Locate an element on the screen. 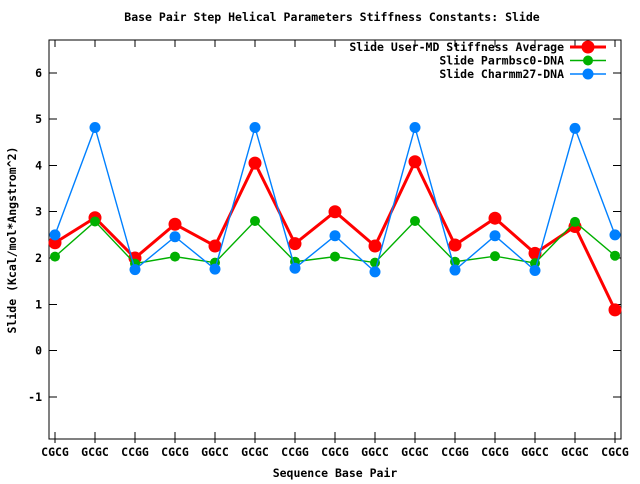  data-point-series0-x5 is located at coordinates (255, 163).